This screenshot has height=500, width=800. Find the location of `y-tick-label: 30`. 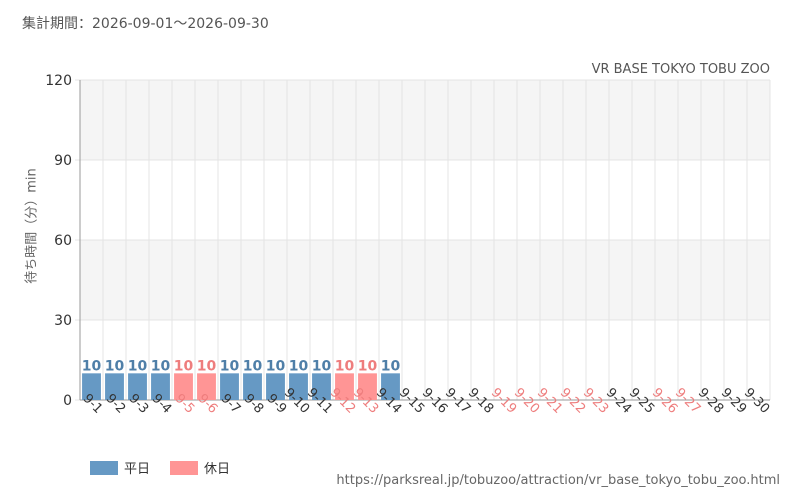

y-tick-label: 30 is located at coordinates (63, 321).